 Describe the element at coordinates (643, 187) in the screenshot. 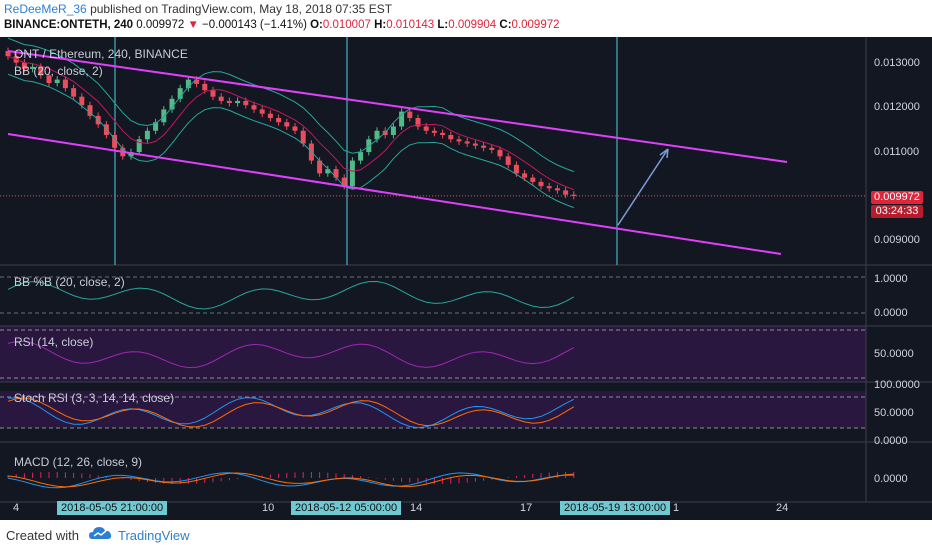

I see `projection-arrow` at that location.